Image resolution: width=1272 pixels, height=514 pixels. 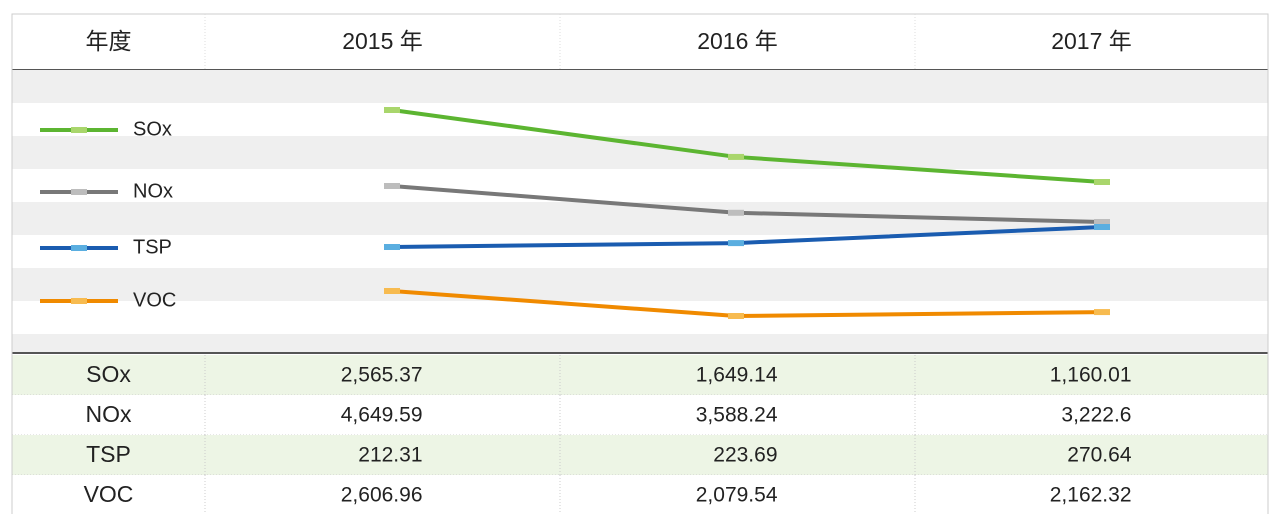 I want to click on legend-label: VOC, so click(x=154, y=300).